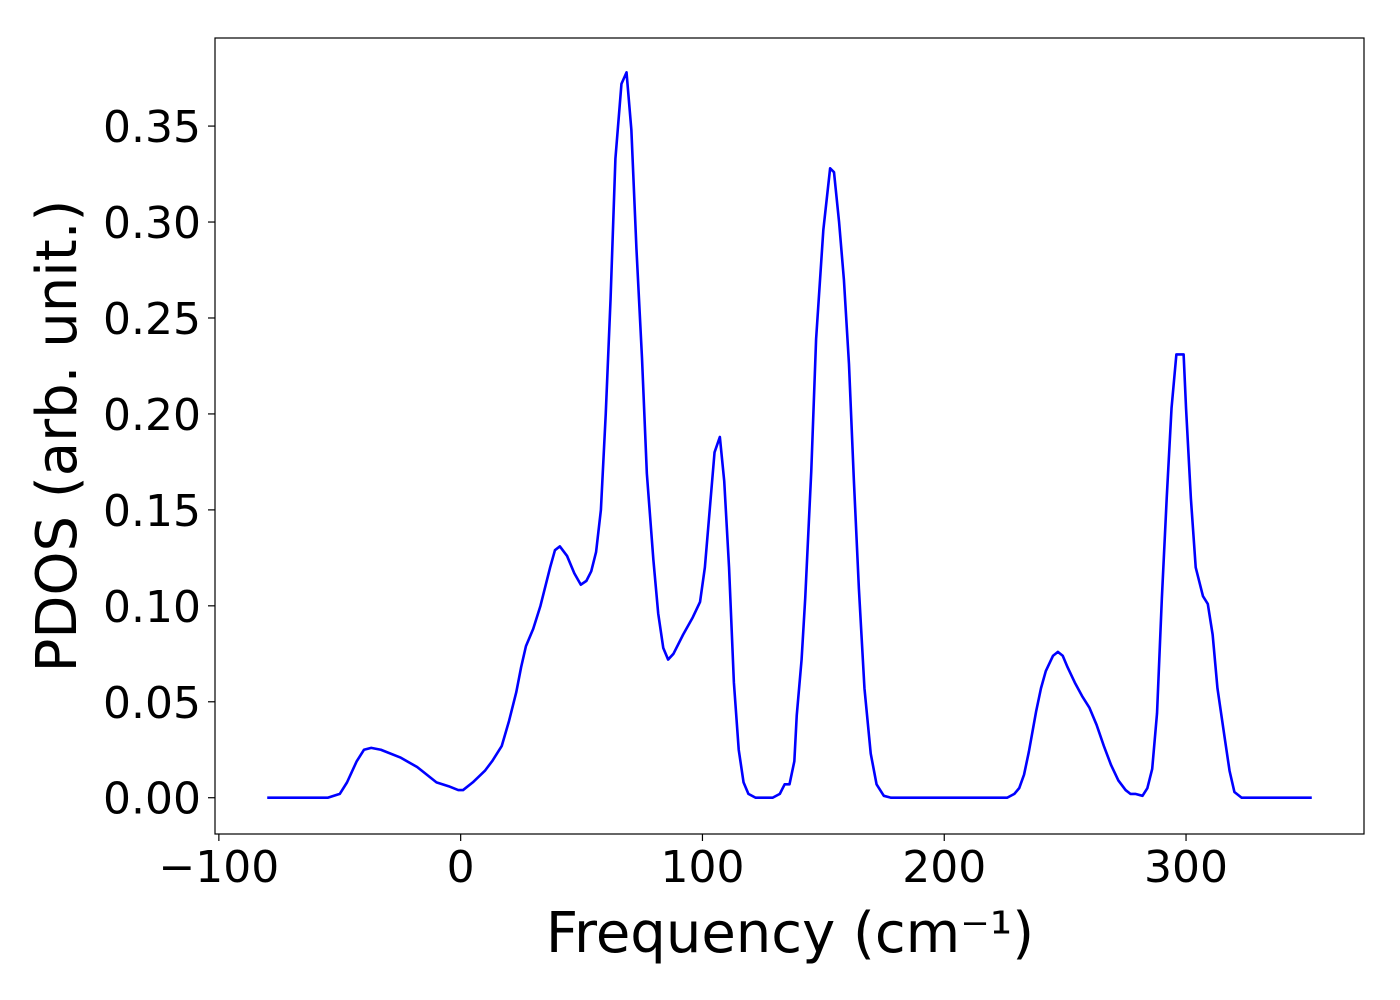  I want to click on y-tick-label: 0.10, so click(152, 607).